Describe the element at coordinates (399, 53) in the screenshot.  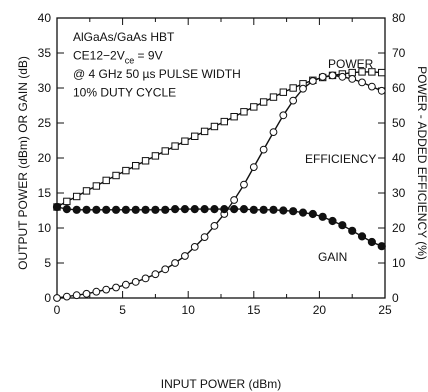
I see `y2-tick-label: 70` at that location.